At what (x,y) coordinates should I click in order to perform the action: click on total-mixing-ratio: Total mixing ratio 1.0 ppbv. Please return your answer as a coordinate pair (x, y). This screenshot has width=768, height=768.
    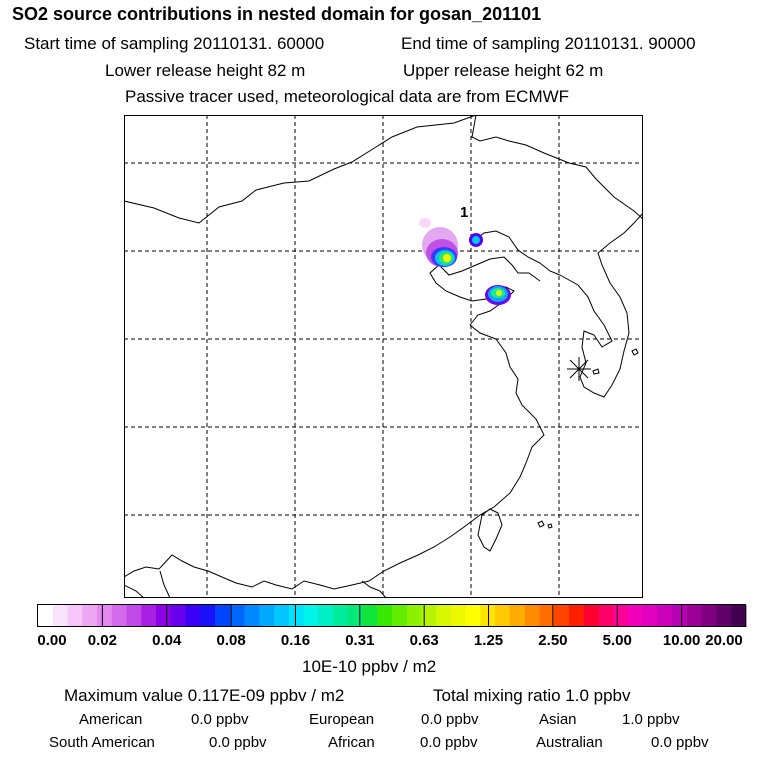
    Looking at the image, I should click on (532, 695).